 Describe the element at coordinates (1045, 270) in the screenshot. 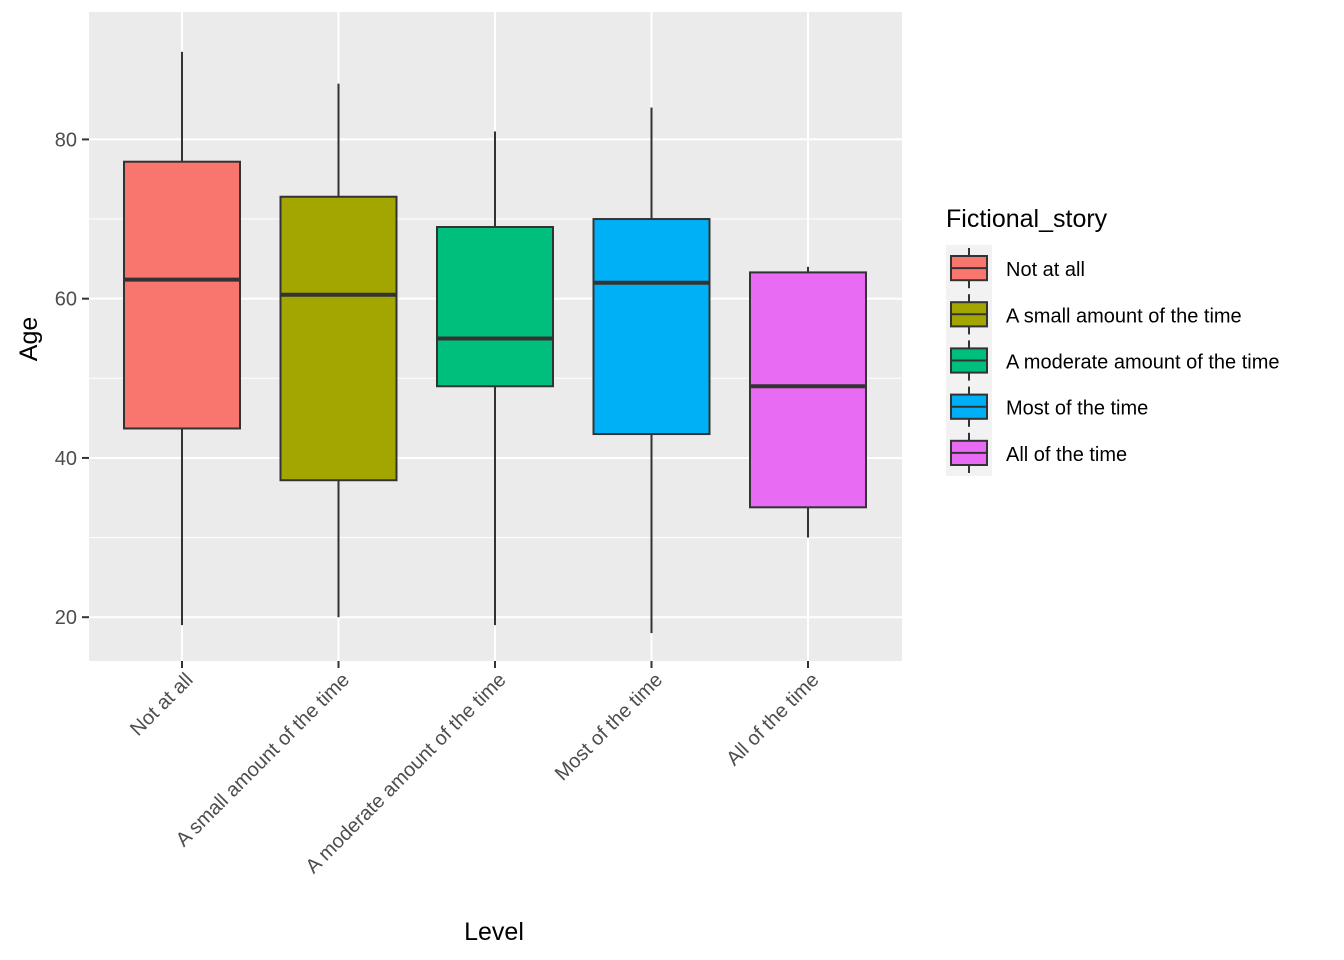

I see `legend-label: Not at all` at that location.